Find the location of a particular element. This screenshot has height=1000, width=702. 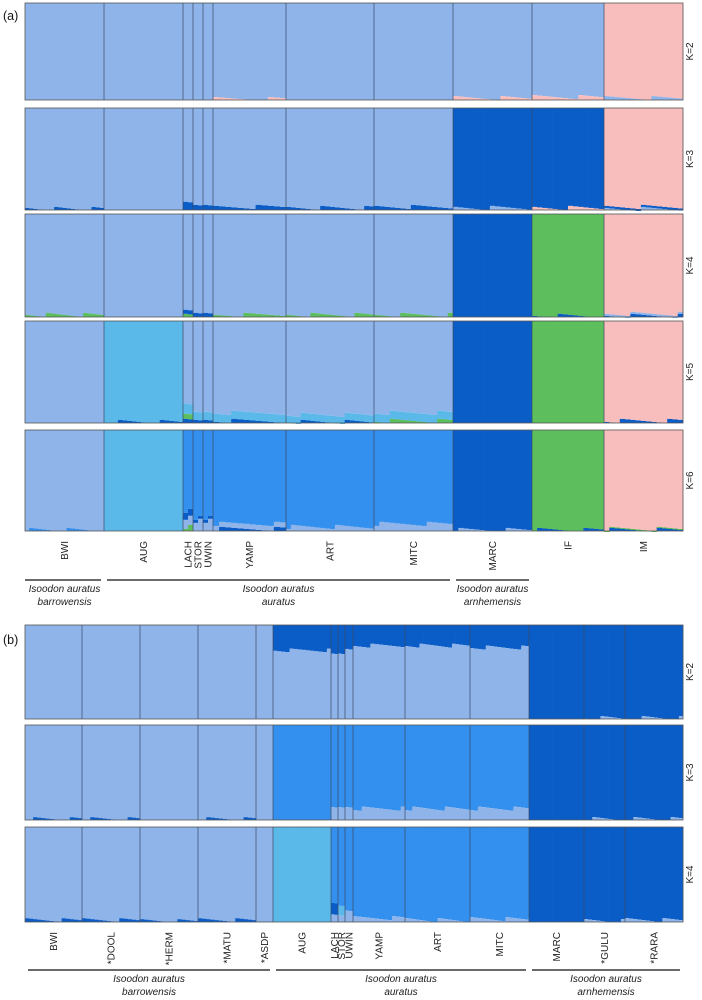

taxon-subspecies: auratus is located at coordinates (400, 992).